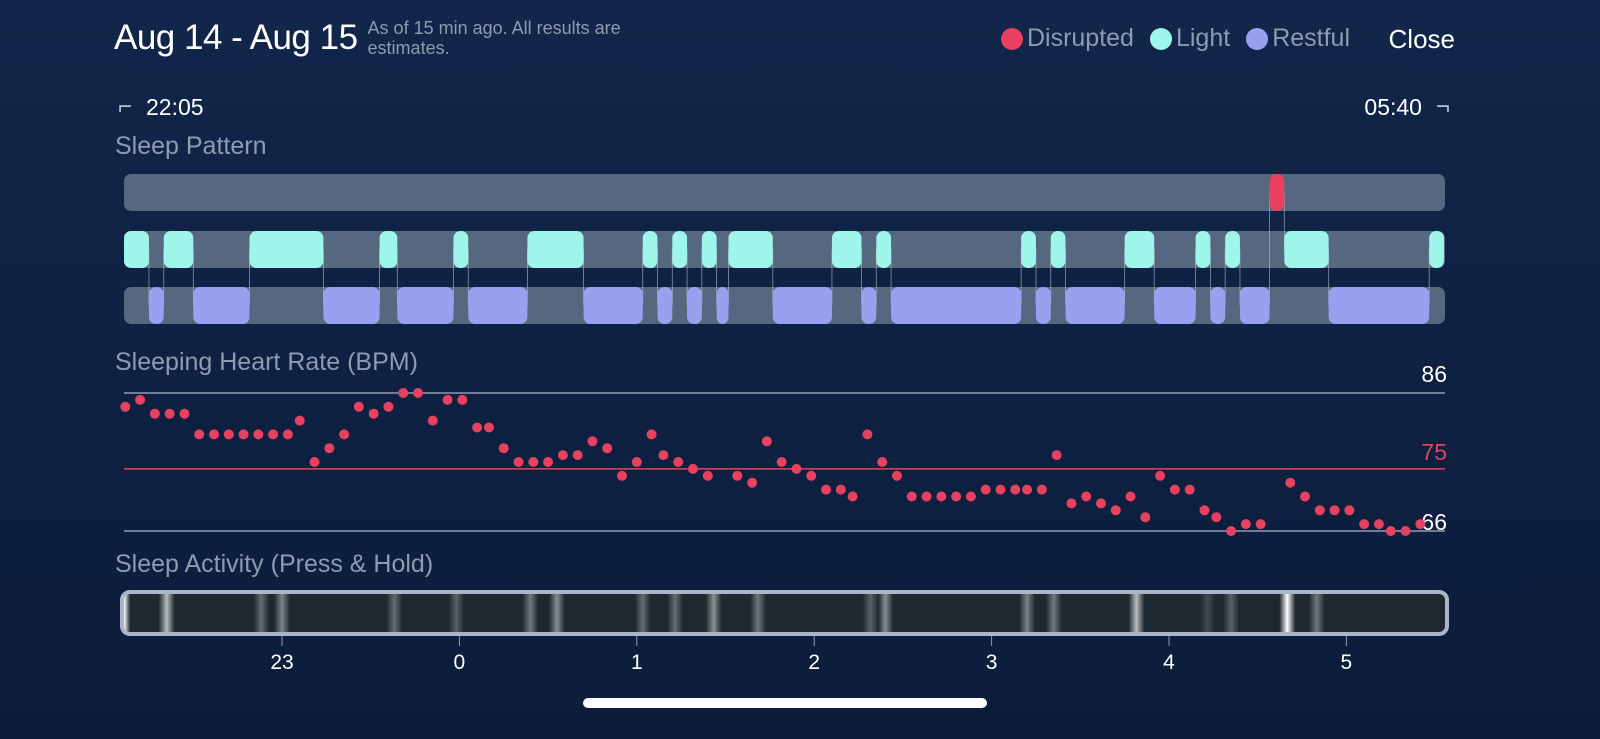  What do you see at coordinates (1421, 39) in the screenshot?
I see `close-button: Close` at bounding box center [1421, 39].